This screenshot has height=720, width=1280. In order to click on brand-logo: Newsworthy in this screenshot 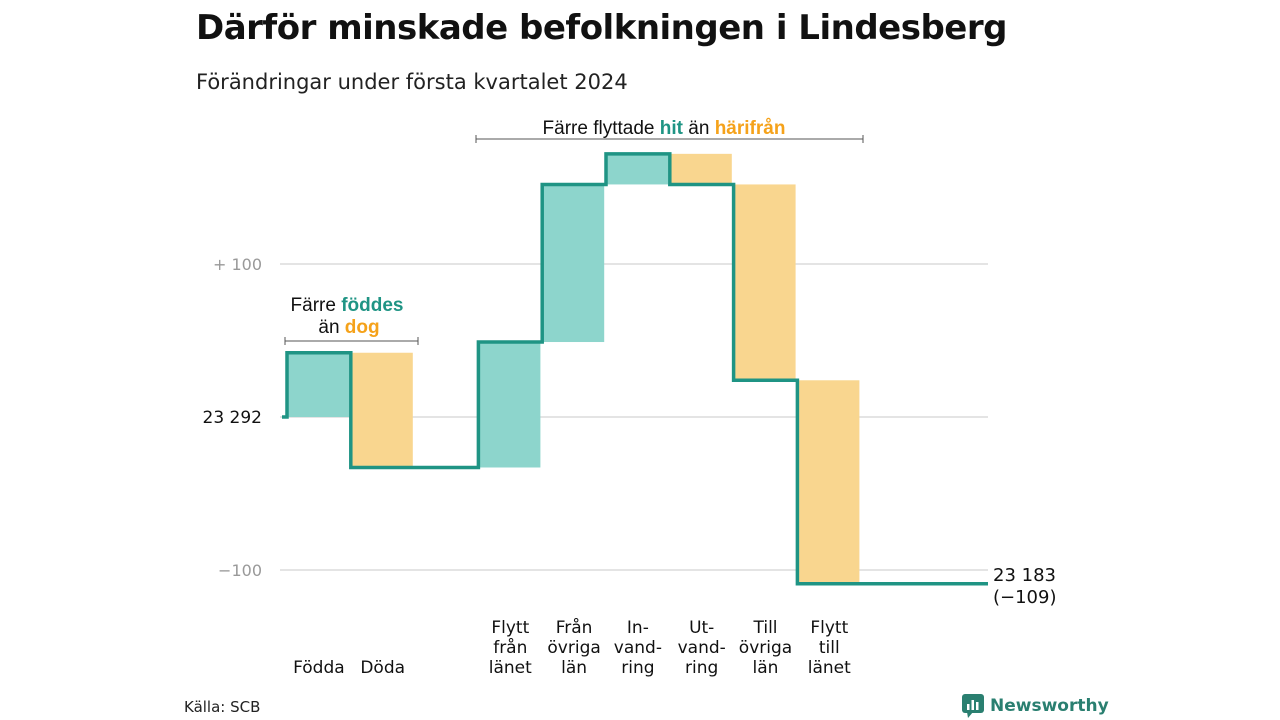, I will do `click(1035, 706)`.